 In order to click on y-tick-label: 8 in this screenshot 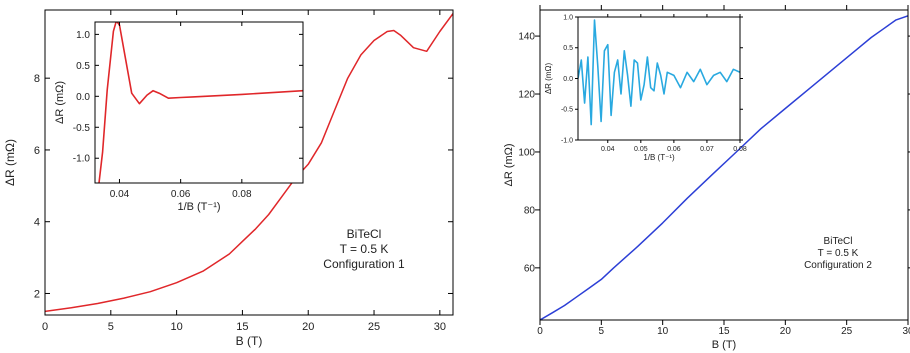, I will do `click(37, 79)`.